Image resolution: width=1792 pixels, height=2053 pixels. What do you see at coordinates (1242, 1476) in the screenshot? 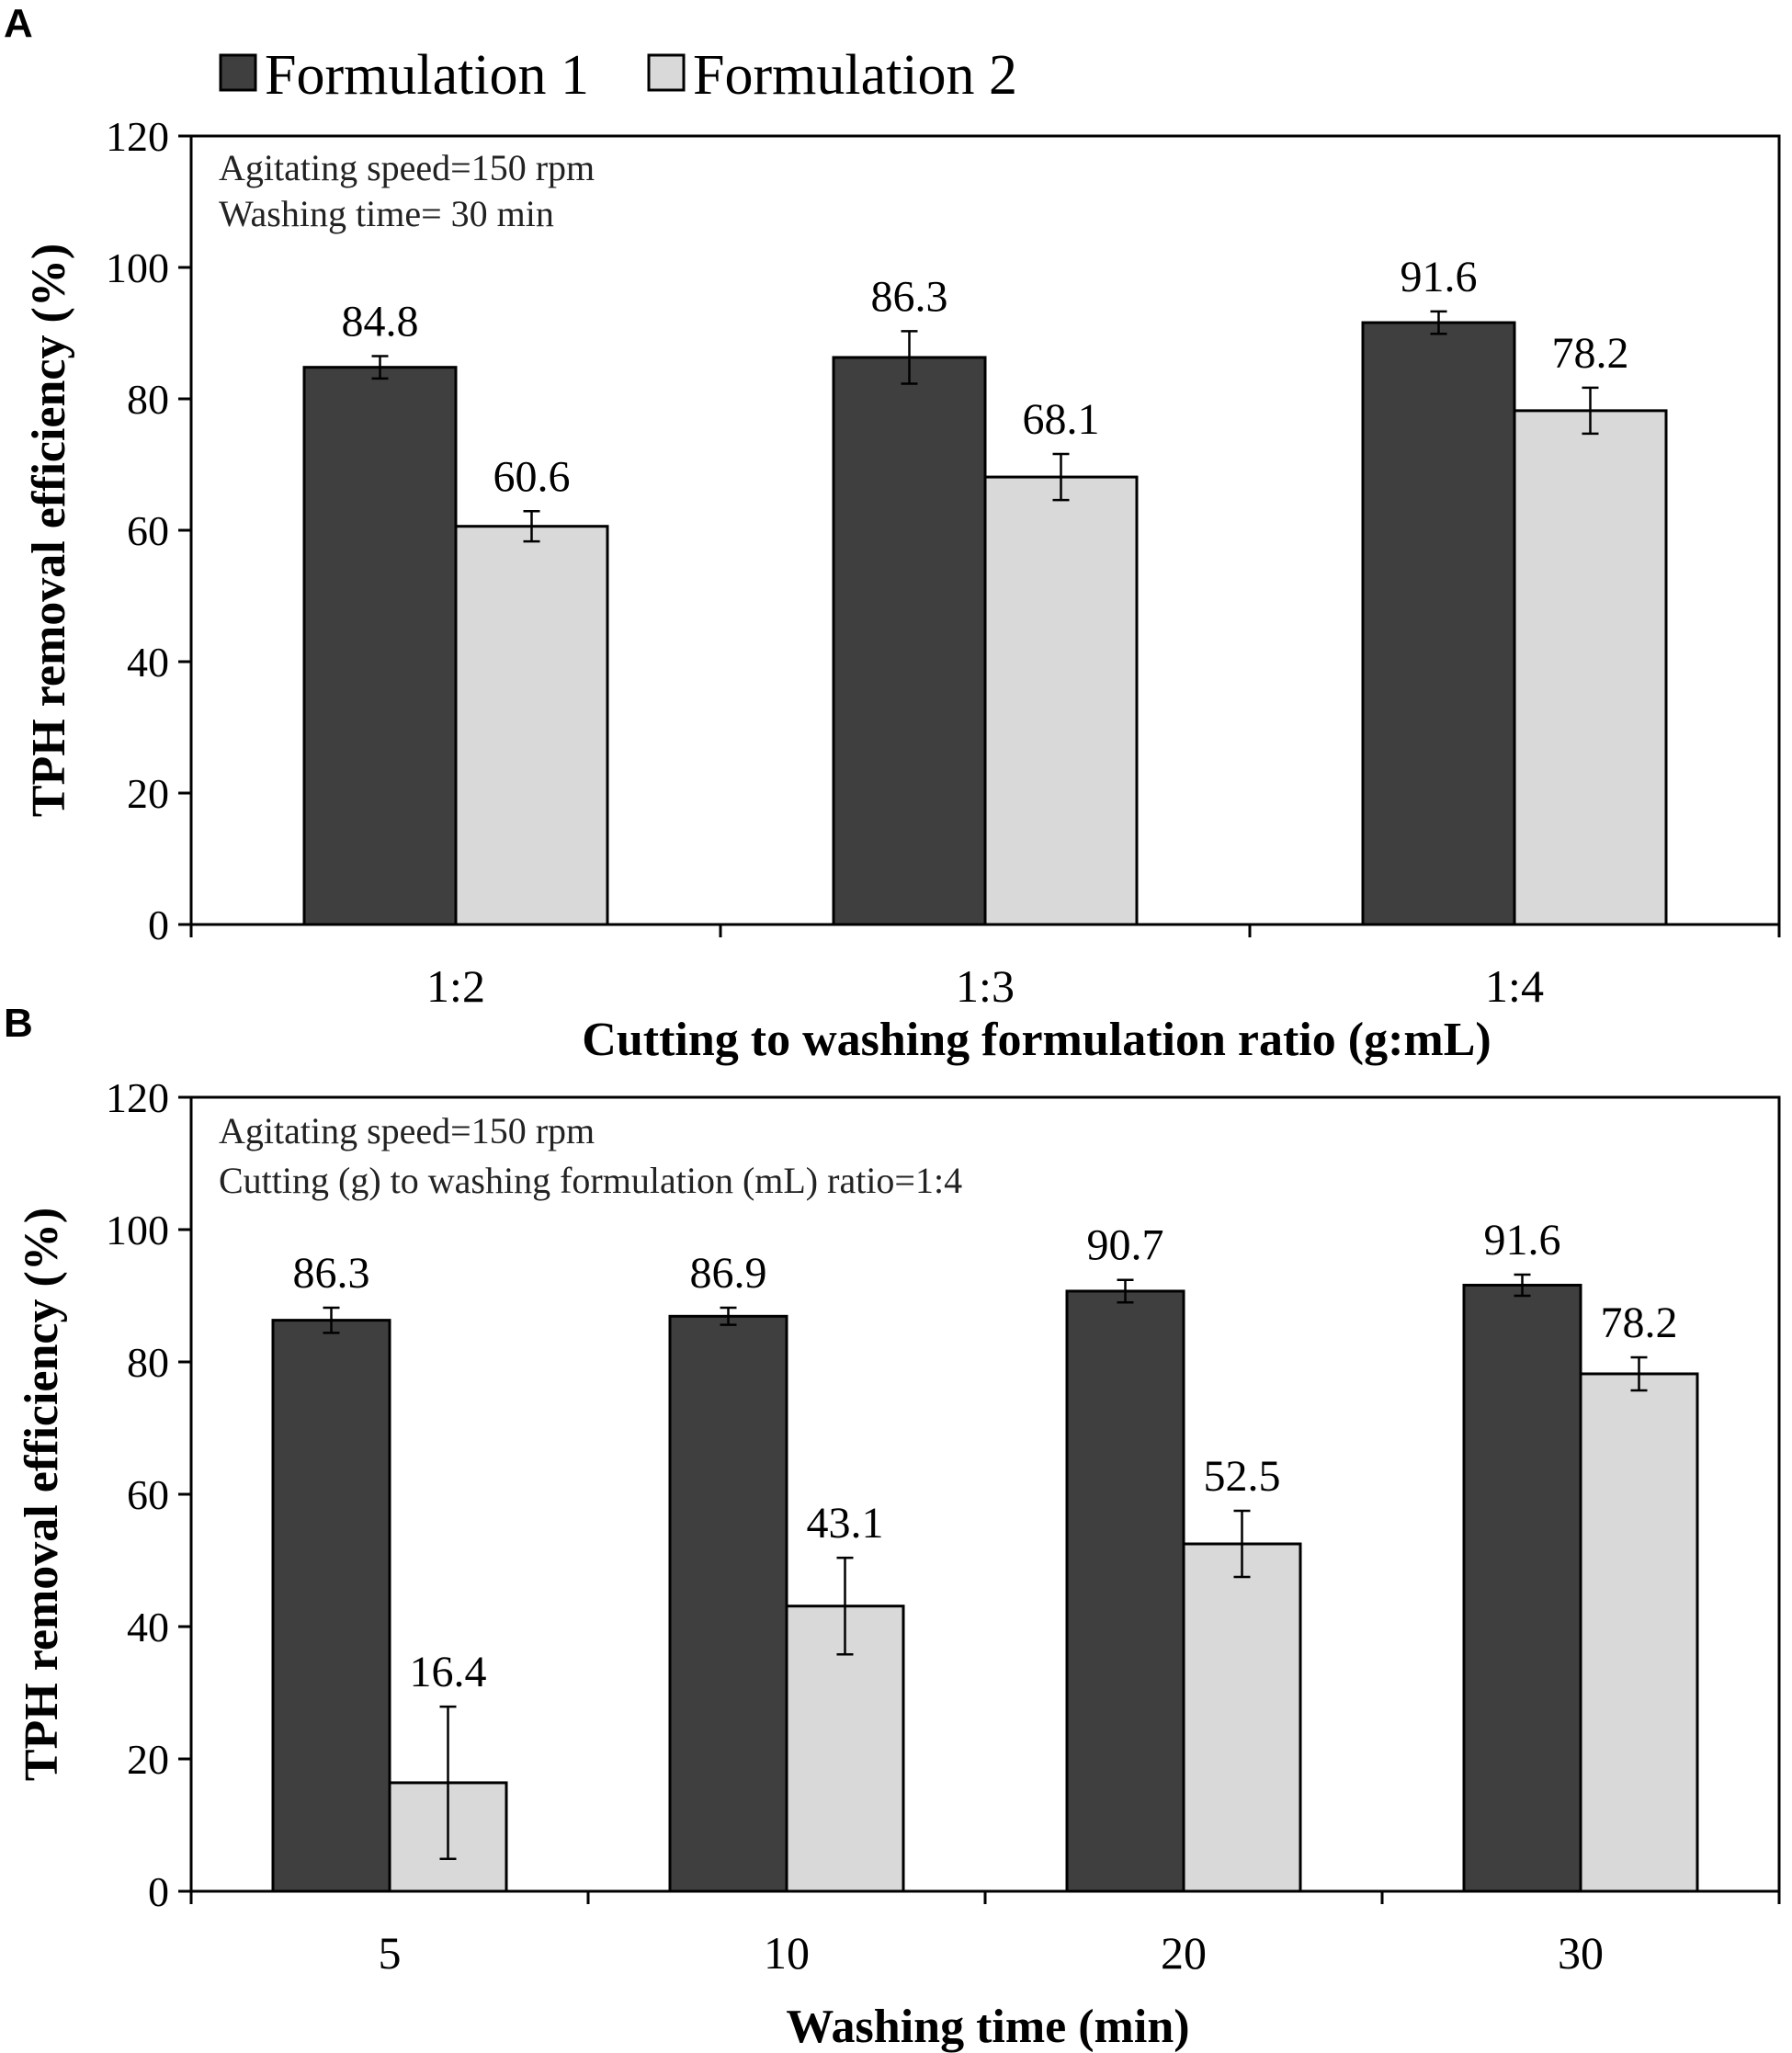
I see `pb-data-label: 52.5` at bounding box center [1242, 1476].